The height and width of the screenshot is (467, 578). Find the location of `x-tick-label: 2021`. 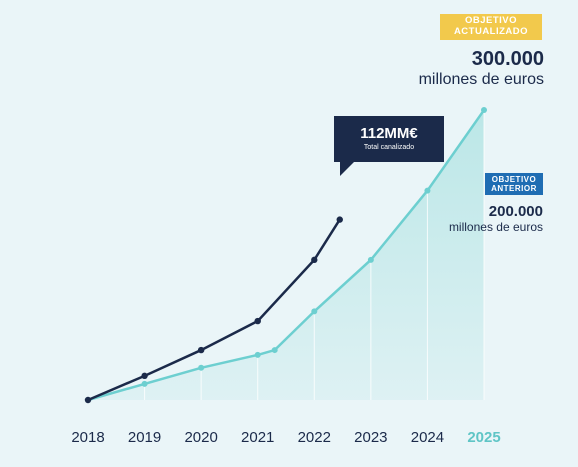

x-tick-label: 2021 is located at coordinates (257, 437).